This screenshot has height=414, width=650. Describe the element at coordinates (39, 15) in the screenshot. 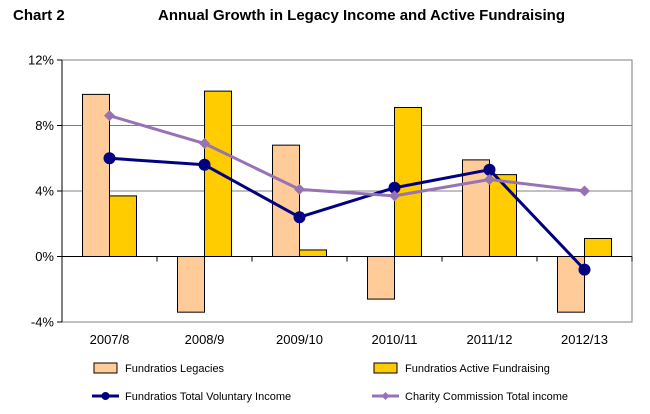

I see `chart-number-label: Chart 2` at that location.